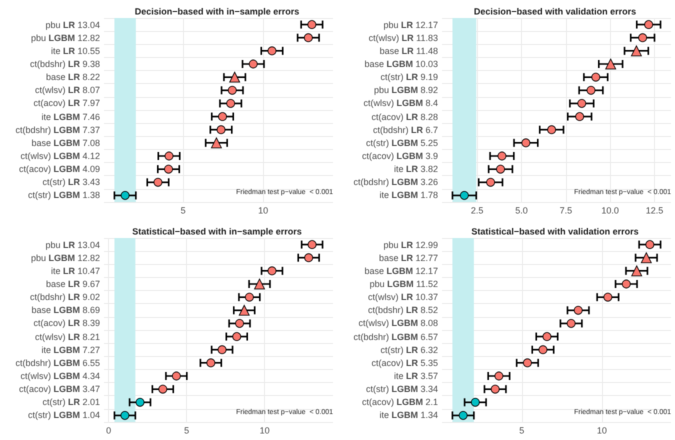  Describe the element at coordinates (64, 415) in the screenshot. I see `y-tick-label: ct(str) LGBM 1.04` at that location.